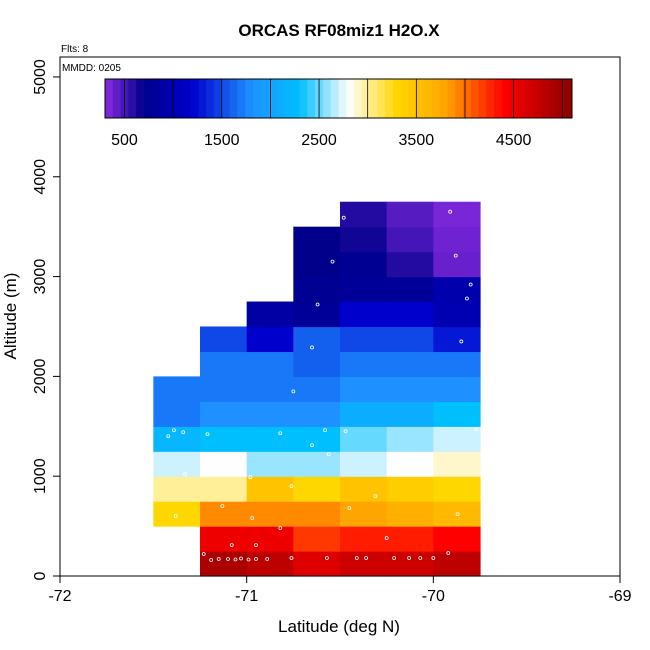 The height and width of the screenshot is (650, 650). Describe the element at coordinates (91, 68) in the screenshot. I see `mmdd-label: MMDD: 0205` at that location.